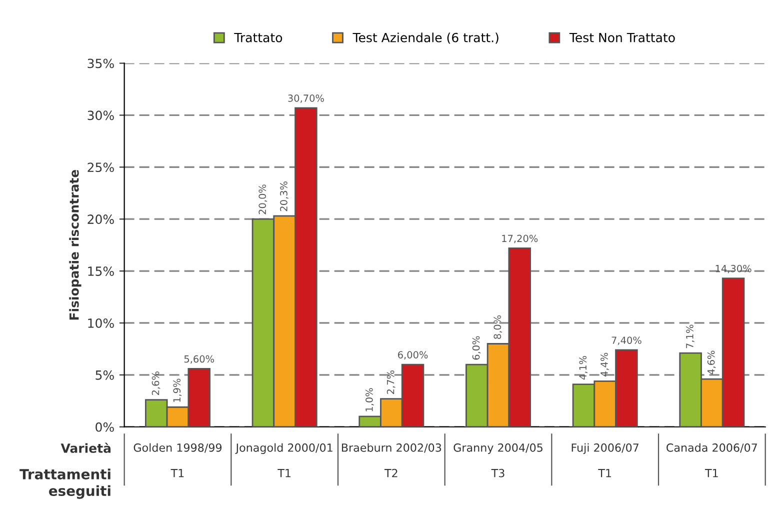 The image size is (777, 527). I want to click on legend-label: Trattato, so click(258, 37).